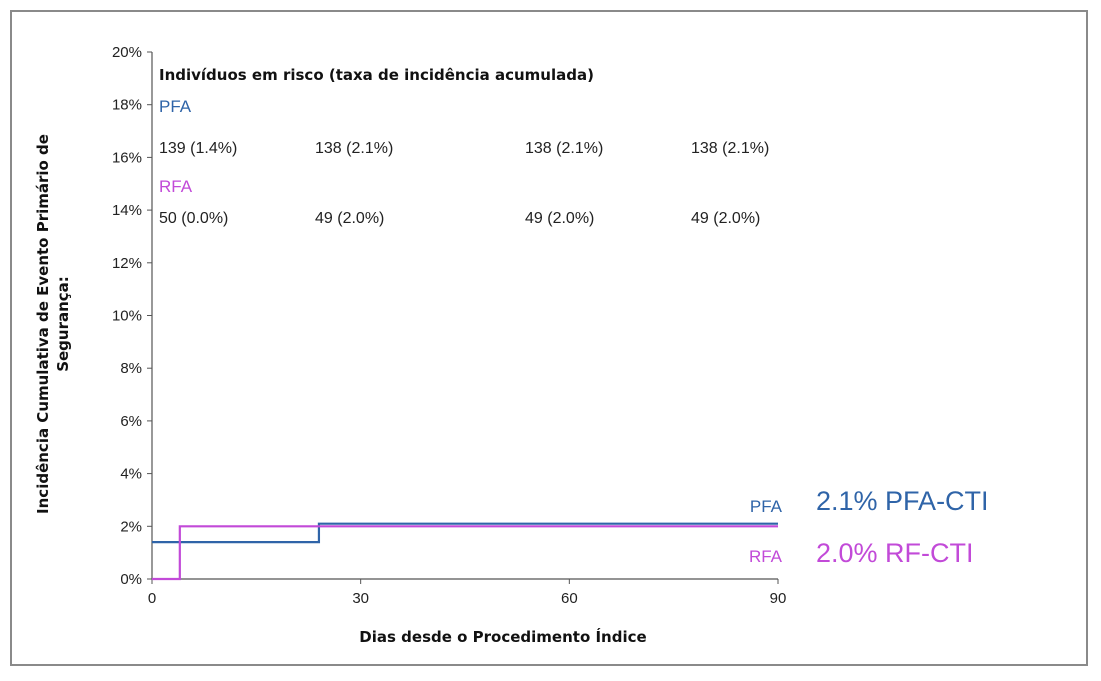 This screenshot has height=681, width=1101. Describe the element at coordinates (766, 556) in the screenshot. I see `end-label-rfa: RFA` at that location.